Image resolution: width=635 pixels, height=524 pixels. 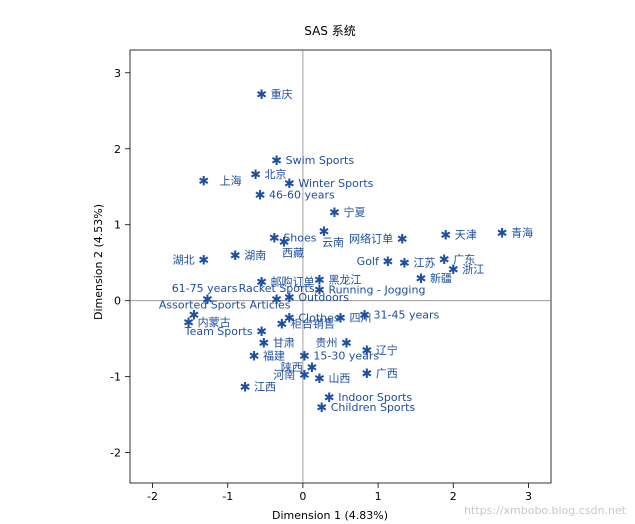 What do you see at coordinates (330, 515) in the screenshot?
I see `x-axis-label: Dimension 1 (4.83%)` at bounding box center [330, 515].